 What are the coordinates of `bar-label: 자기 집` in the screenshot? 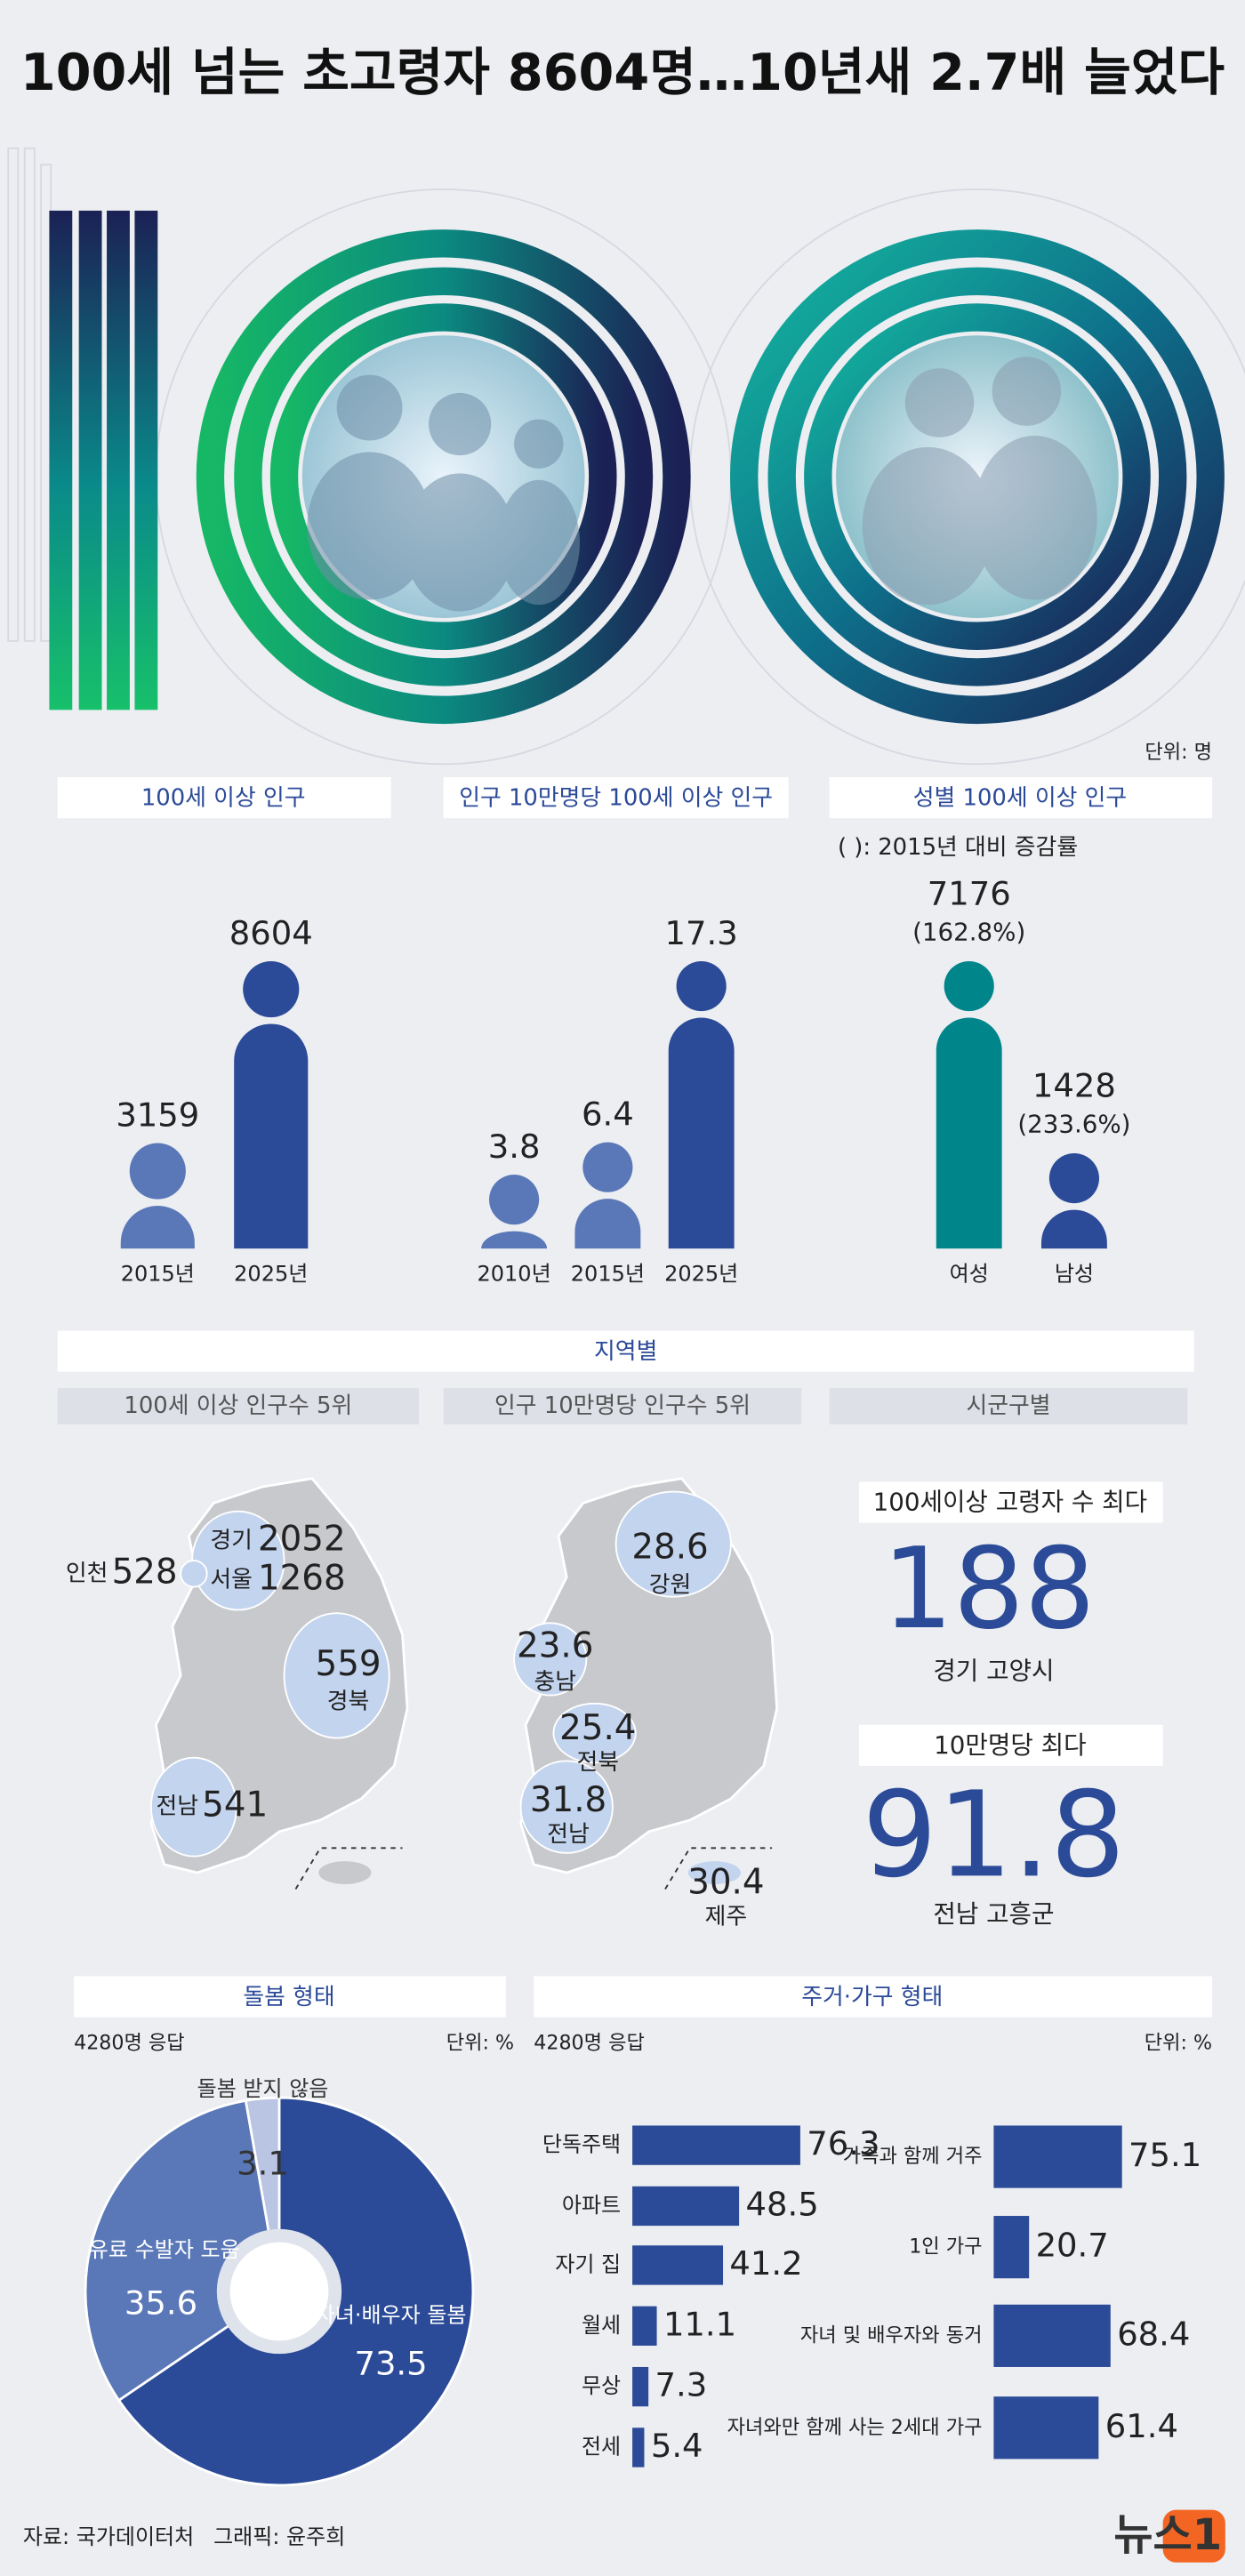 It's located at (588, 2263).